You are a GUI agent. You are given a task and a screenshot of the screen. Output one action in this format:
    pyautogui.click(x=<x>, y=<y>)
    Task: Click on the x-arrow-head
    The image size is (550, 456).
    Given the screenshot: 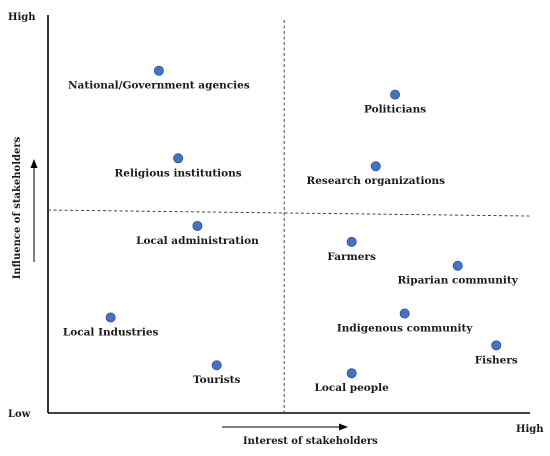 What is the action you would take?
    pyautogui.click(x=343, y=427)
    